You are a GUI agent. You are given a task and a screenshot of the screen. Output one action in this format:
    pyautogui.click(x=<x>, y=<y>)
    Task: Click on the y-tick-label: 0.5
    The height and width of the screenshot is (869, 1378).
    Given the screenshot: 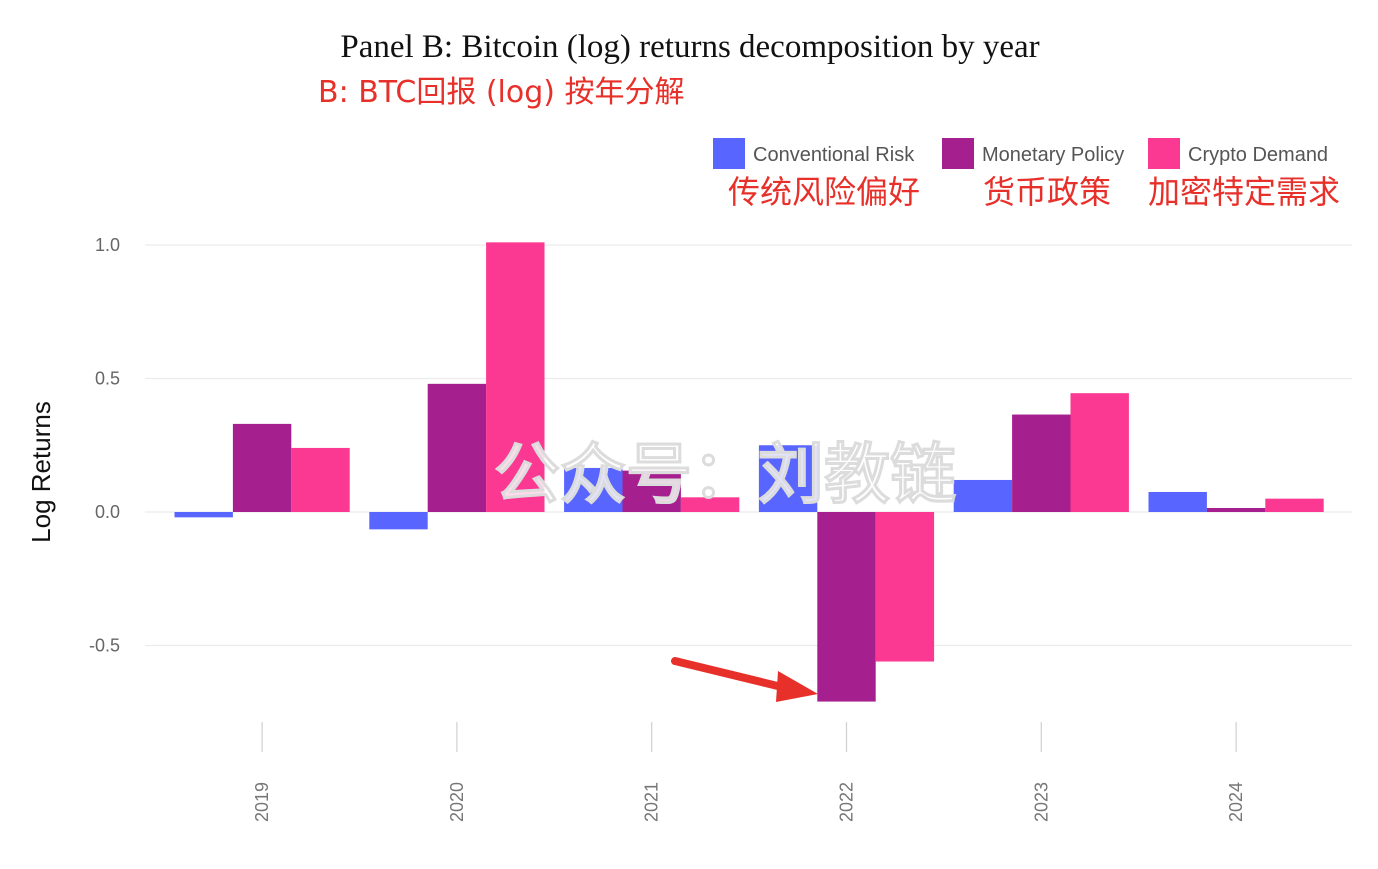 What is the action you would take?
    pyautogui.click(x=107, y=379)
    